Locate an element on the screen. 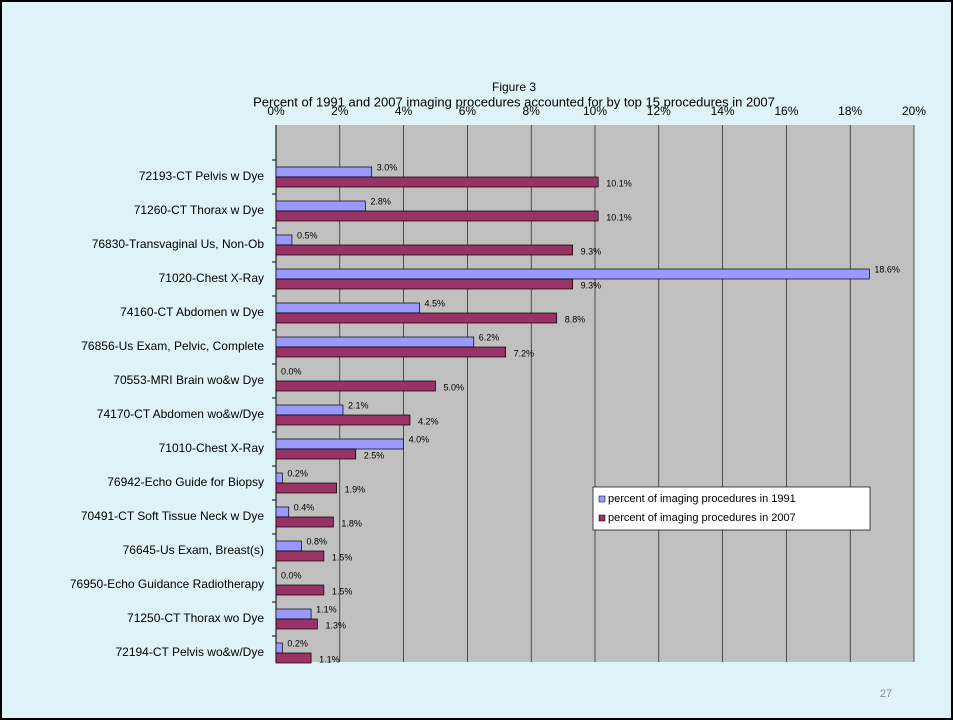 Image resolution: width=953 pixels, height=720 pixels. value-label: 7.2% is located at coordinates (524, 353).